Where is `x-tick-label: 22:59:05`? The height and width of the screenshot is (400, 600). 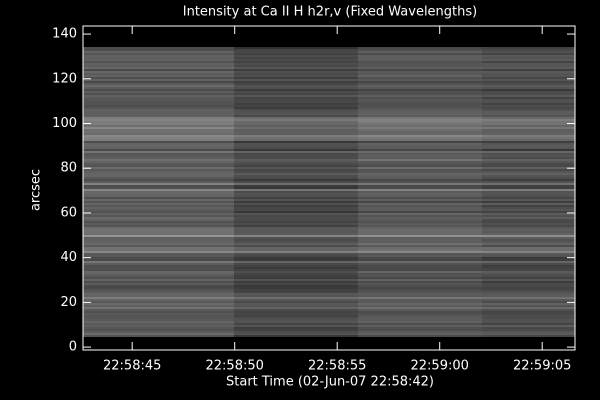
x-tick-label: 22:59:05 is located at coordinates (542, 366).